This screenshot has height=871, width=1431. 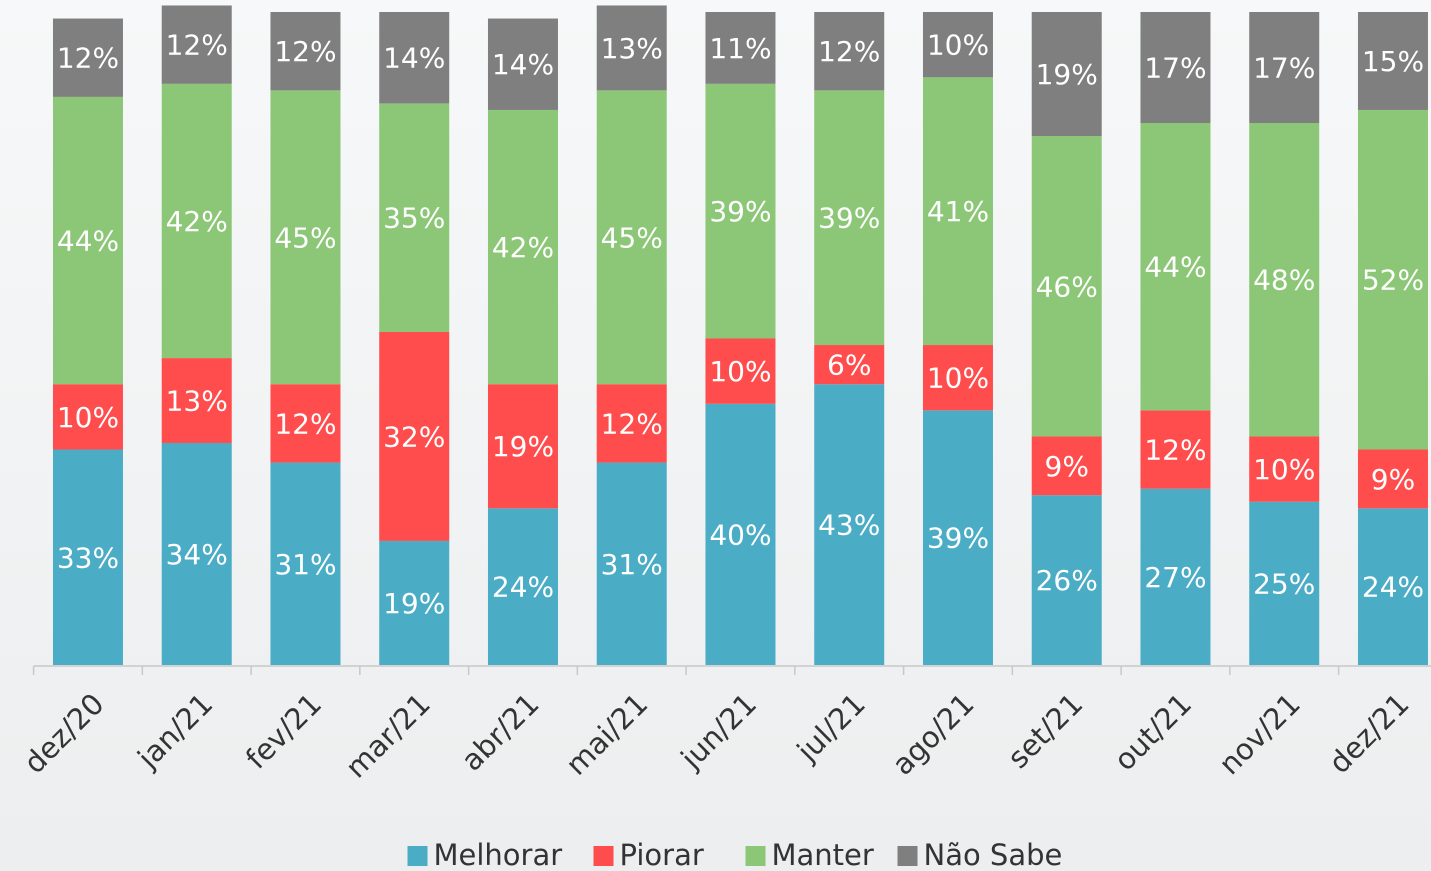 What do you see at coordinates (63, 733) in the screenshot?
I see `x-tick-label: dez/20` at bounding box center [63, 733].